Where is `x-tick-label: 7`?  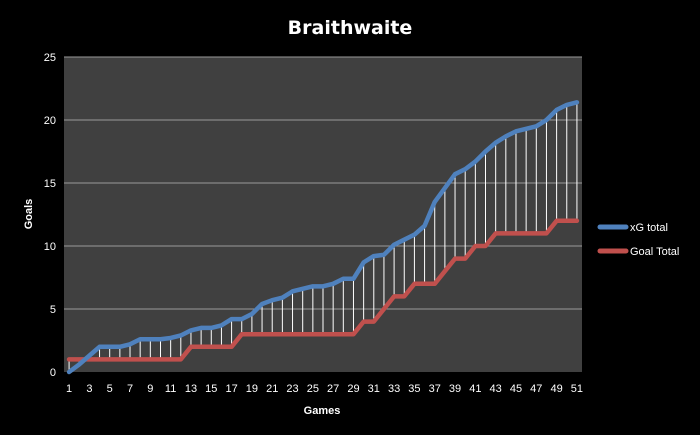
x-tick-label: 7 is located at coordinates (130, 389).